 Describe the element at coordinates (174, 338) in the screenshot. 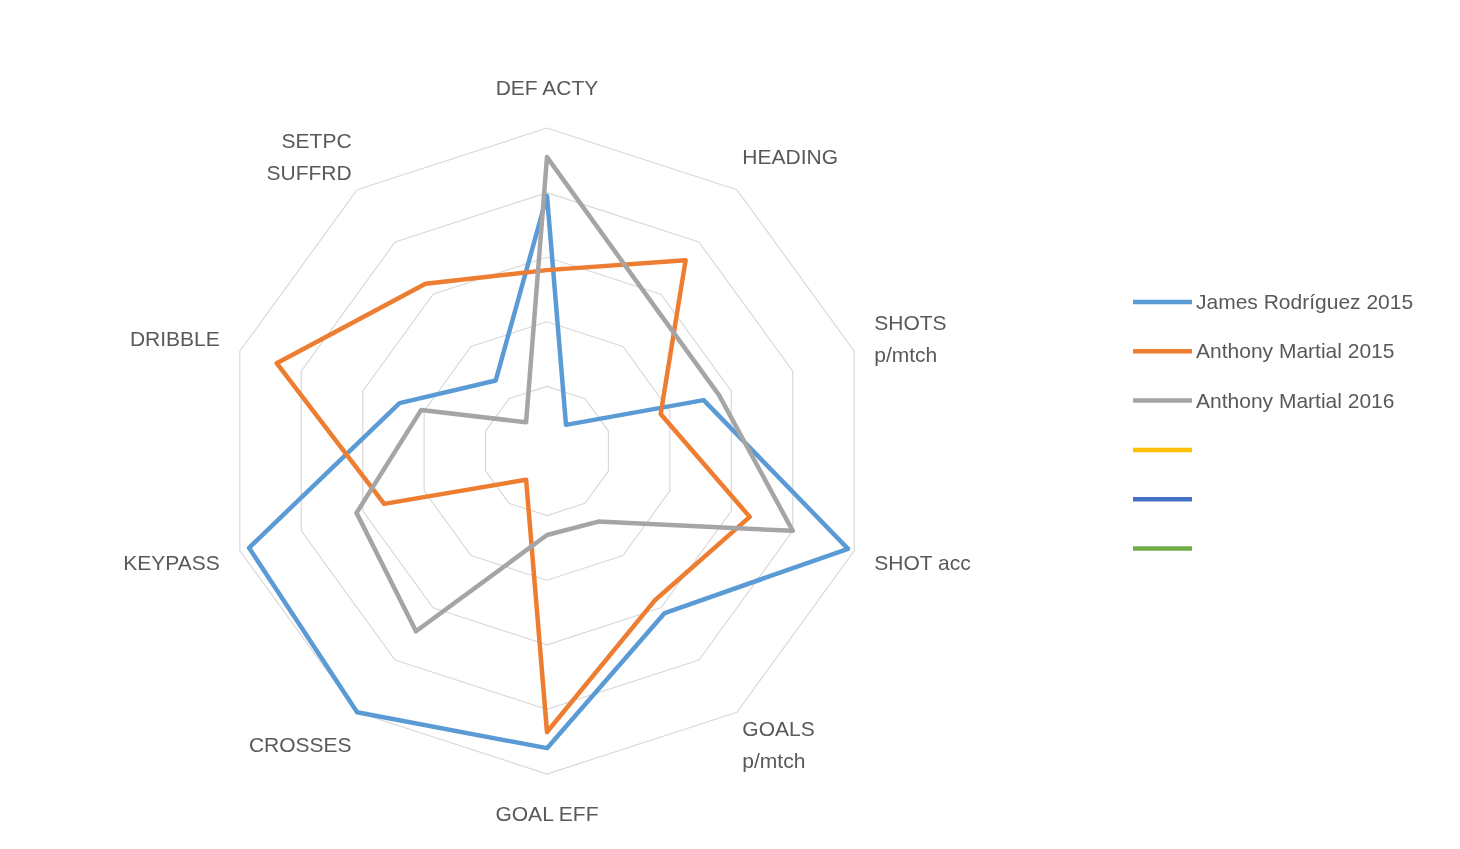

I see `spoke-label: DRIBBLE` at that location.